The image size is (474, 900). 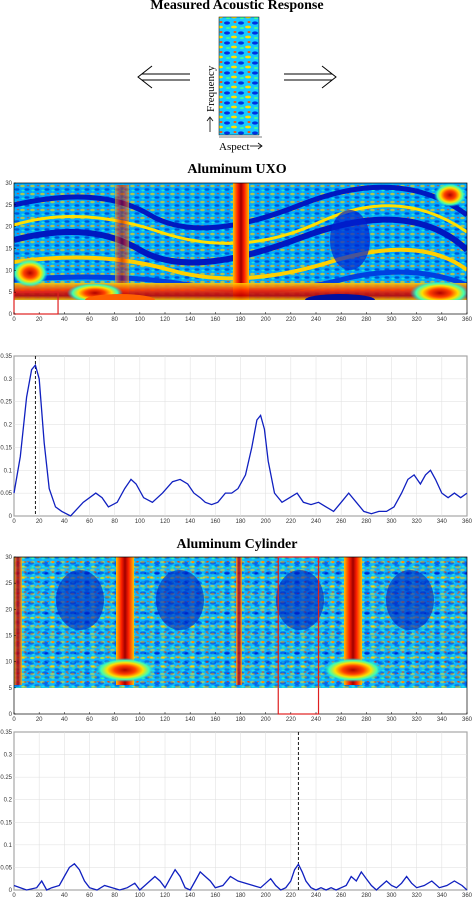 What do you see at coordinates (266, 720) in the screenshot?
I see `cylinder-heatmap-xtick-label: 200` at bounding box center [266, 720].